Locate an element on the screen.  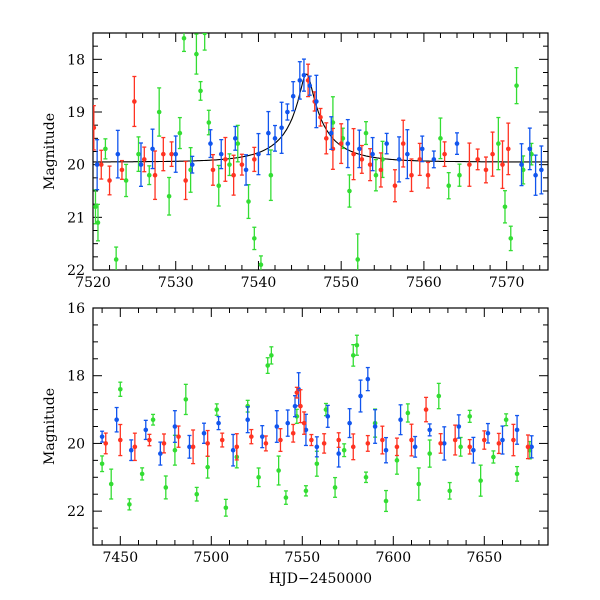
y-tick-label: 21 is located at coordinates (76, 218).